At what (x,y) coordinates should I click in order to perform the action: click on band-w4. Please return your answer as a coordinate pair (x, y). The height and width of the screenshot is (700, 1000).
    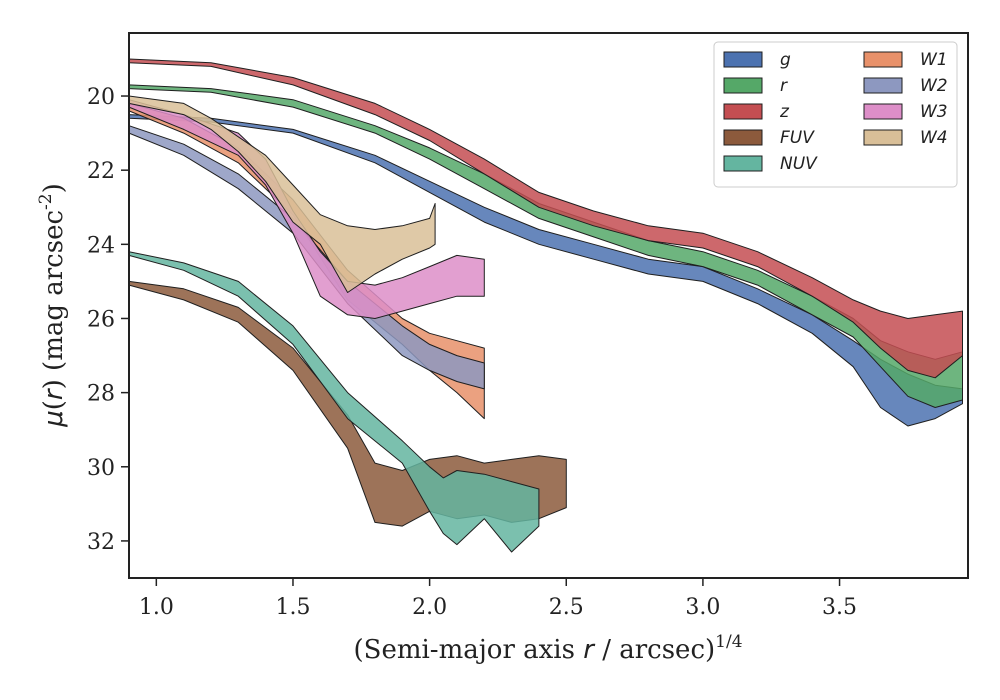
    Looking at the image, I should click on (282, 194).